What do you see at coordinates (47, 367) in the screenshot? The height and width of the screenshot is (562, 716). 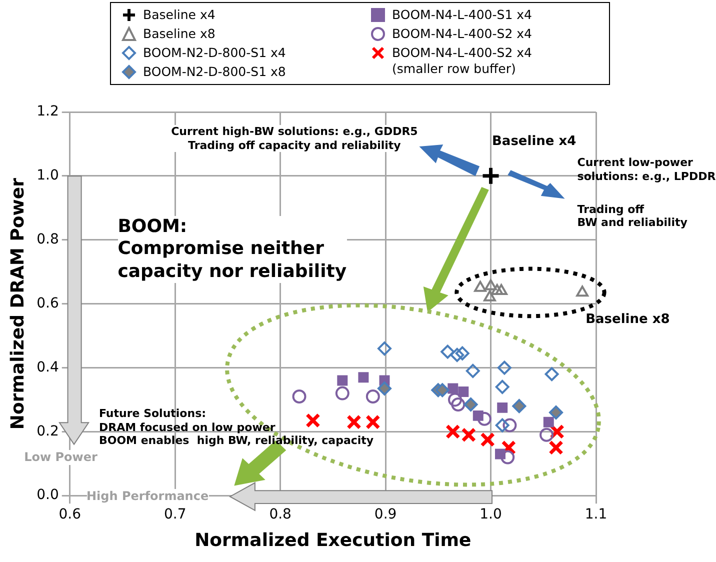 I see `y-tick-label: 0.4` at bounding box center [47, 367].